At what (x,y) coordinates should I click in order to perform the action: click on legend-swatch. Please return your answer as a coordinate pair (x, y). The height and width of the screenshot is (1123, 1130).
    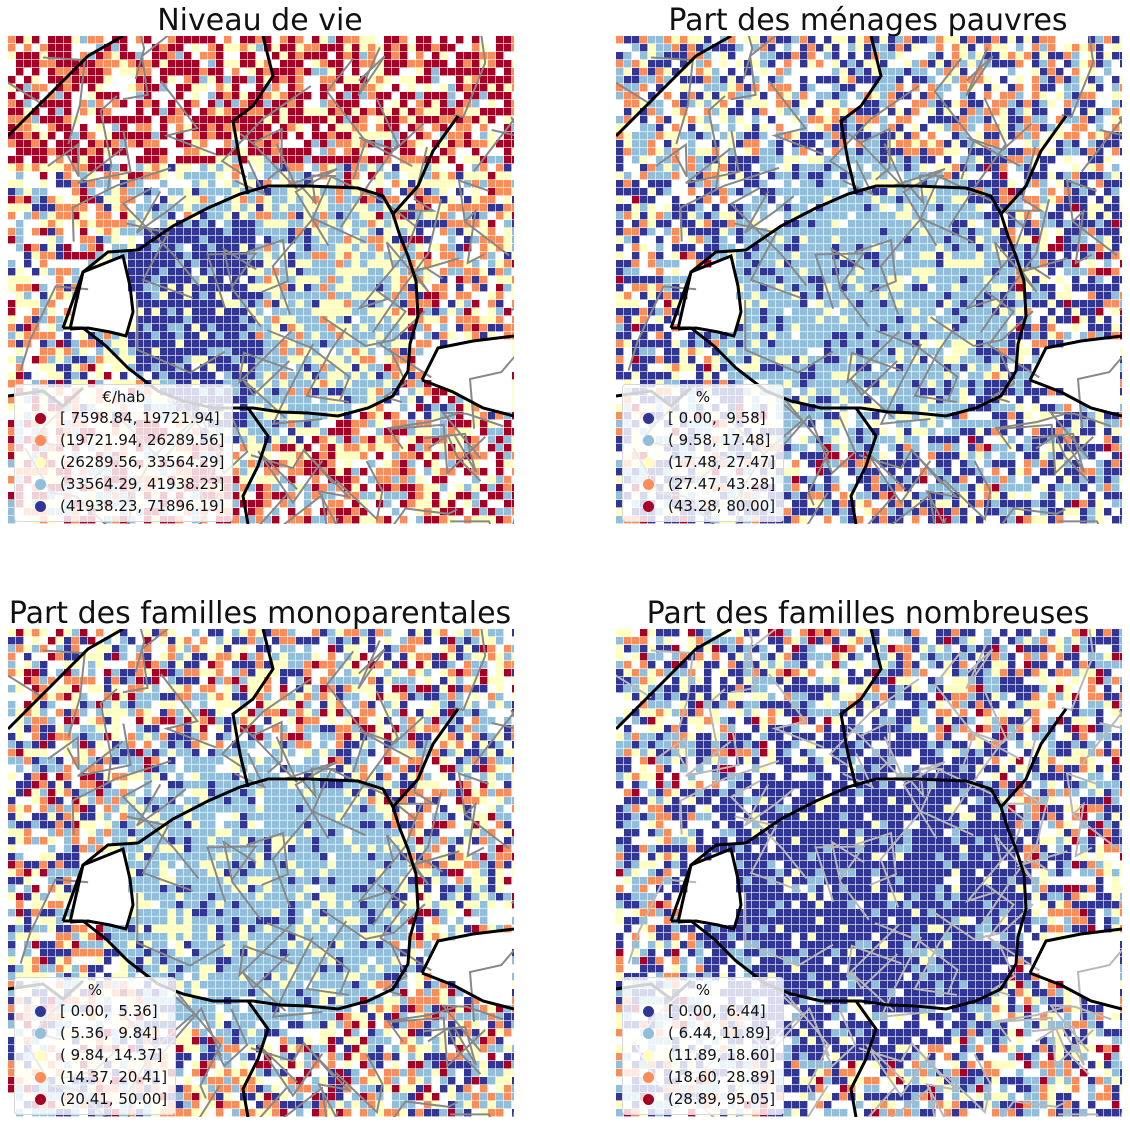
    Looking at the image, I should click on (40, 506).